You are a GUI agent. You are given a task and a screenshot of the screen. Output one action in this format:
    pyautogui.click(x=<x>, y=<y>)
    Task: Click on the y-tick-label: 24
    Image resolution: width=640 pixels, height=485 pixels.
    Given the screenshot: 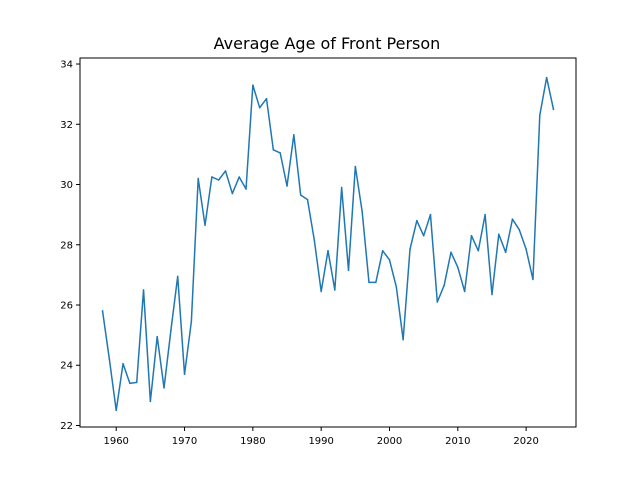 What is the action you would take?
    pyautogui.click(x=66, y=366)
    